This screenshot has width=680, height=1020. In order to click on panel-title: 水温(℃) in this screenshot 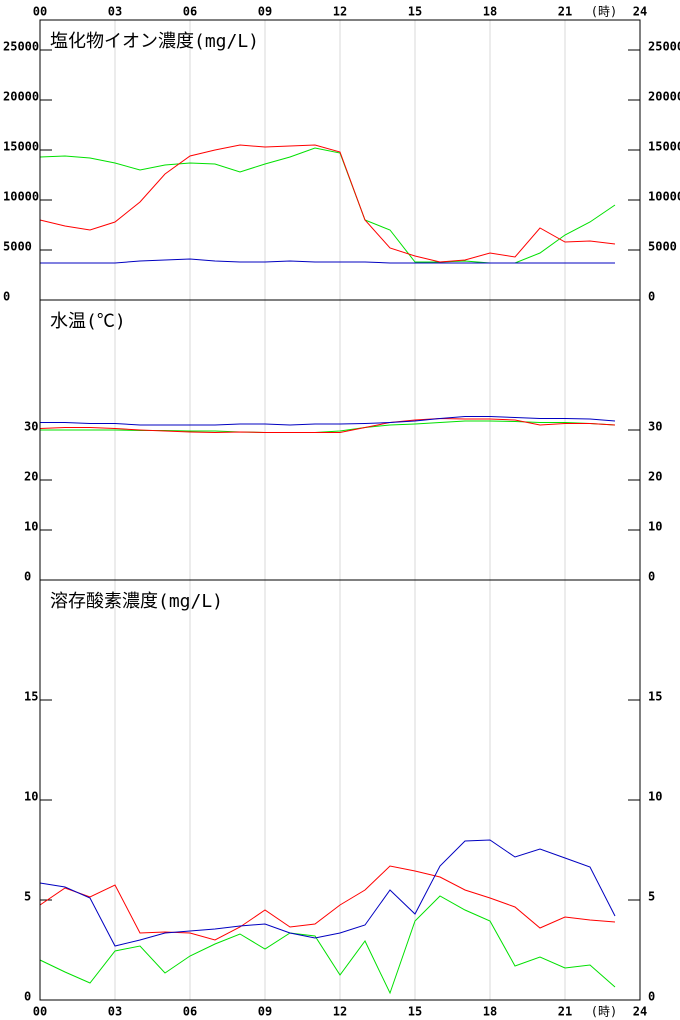, I will do `click(88, 321)`.